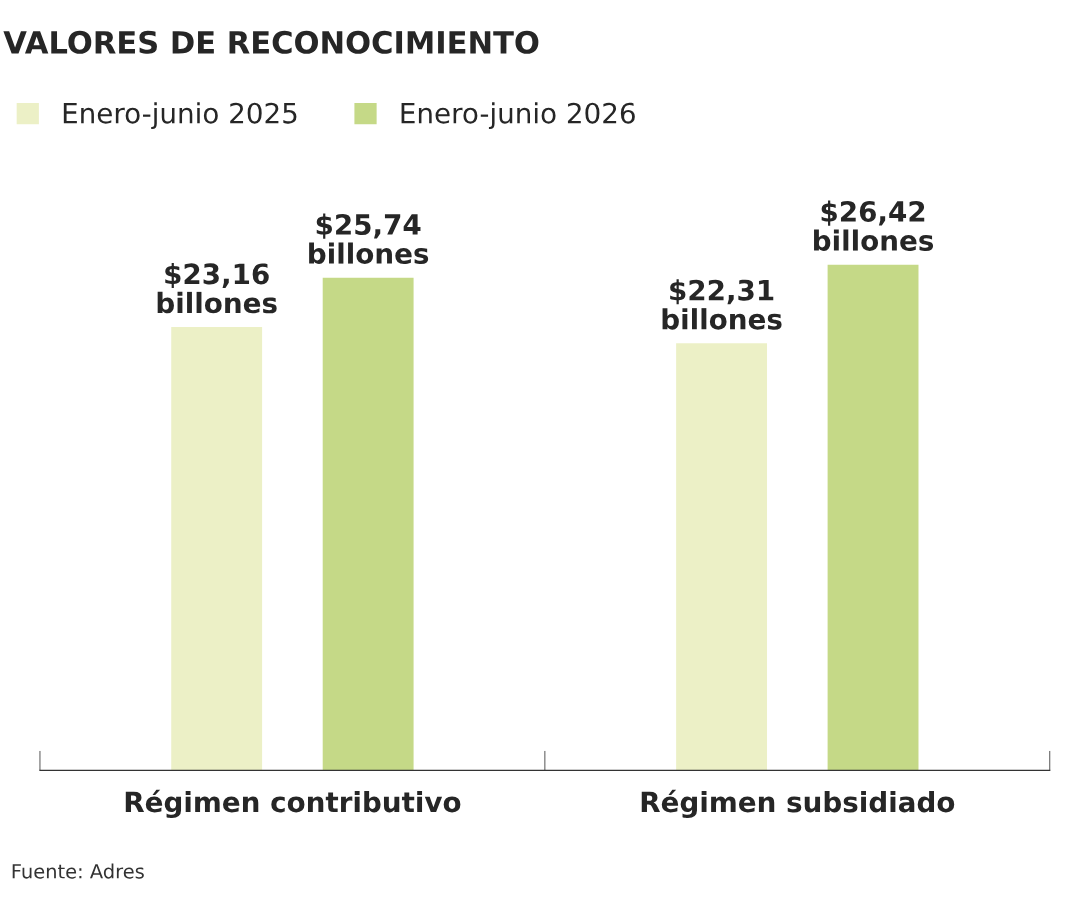 This screenshot has height=900, width=1080. Describe the element at coordinates (180, 116) in the screenshot. I see `legend-label: Enero-junio 2025` at that location.